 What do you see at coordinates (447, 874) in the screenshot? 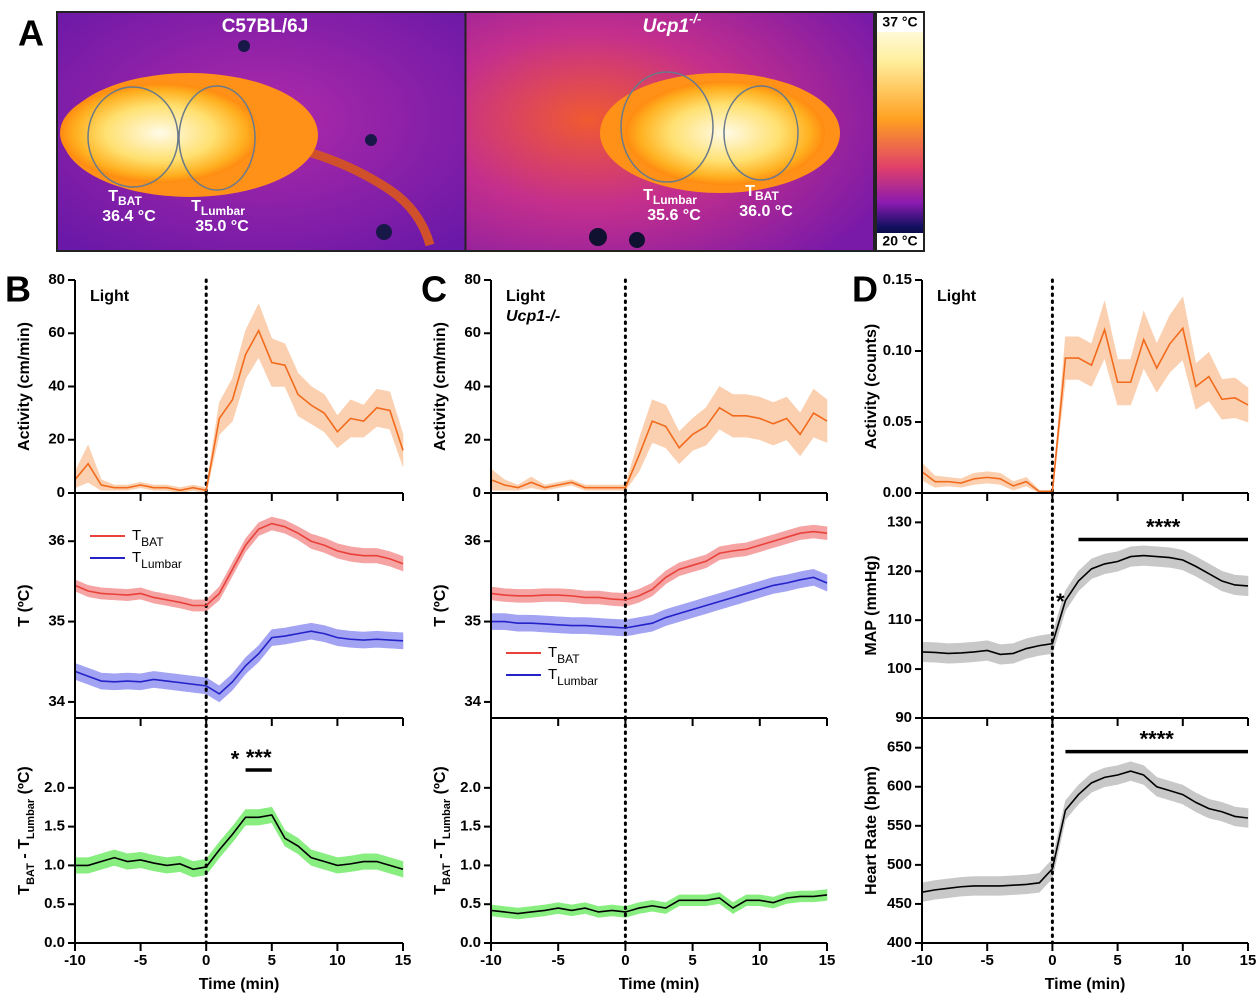
I see `y-axis-label-part: BAT` at bounding box center [447, 874].